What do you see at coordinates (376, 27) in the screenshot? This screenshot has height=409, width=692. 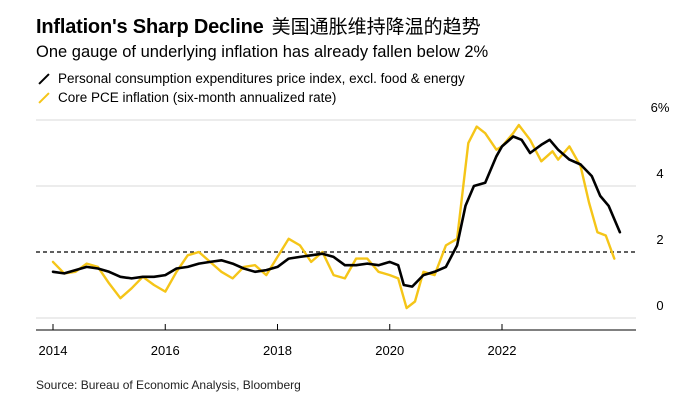 I see `chinese-title: 美国通胀维持降温的趋势` at bounding box center [376, 27].